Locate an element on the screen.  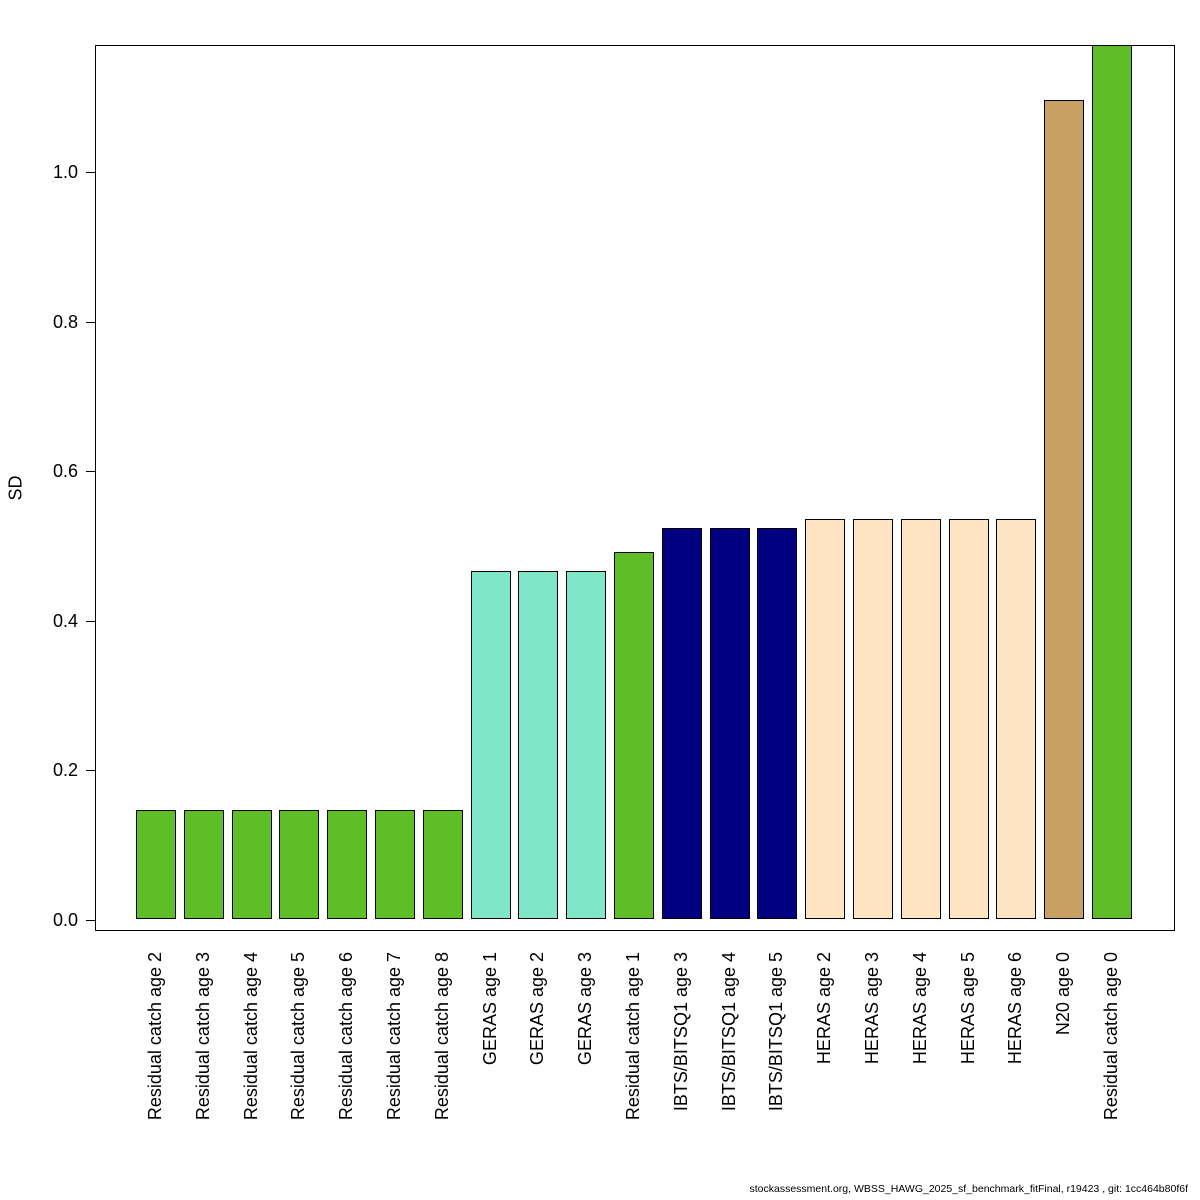
y-tick-label: 0.6 is located at coordinates (65, 471).